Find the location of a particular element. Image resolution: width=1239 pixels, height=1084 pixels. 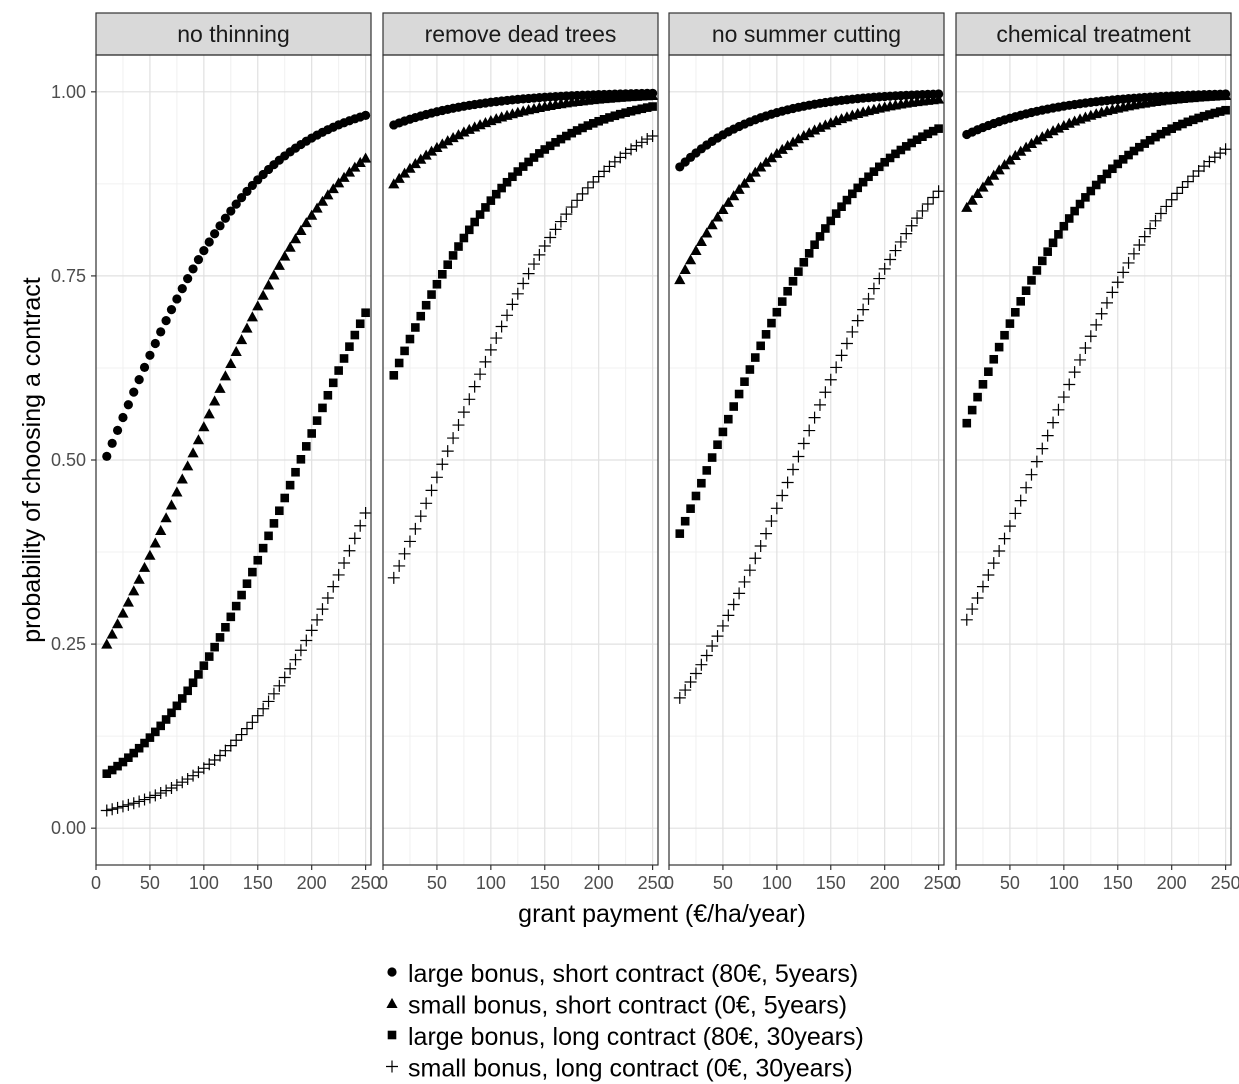

facet-title: no summer cutting is located at coordinates (806, 34).